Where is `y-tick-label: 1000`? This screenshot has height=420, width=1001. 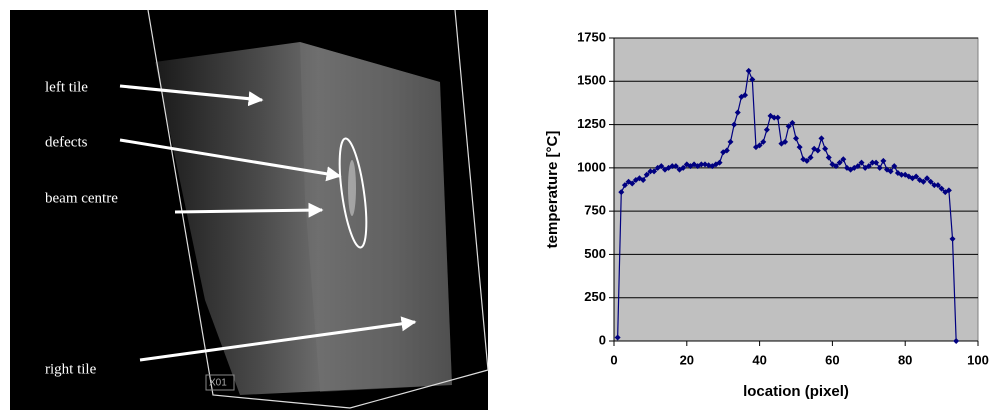
y-tick-label: 1000 is located at coordinates (591, 166).